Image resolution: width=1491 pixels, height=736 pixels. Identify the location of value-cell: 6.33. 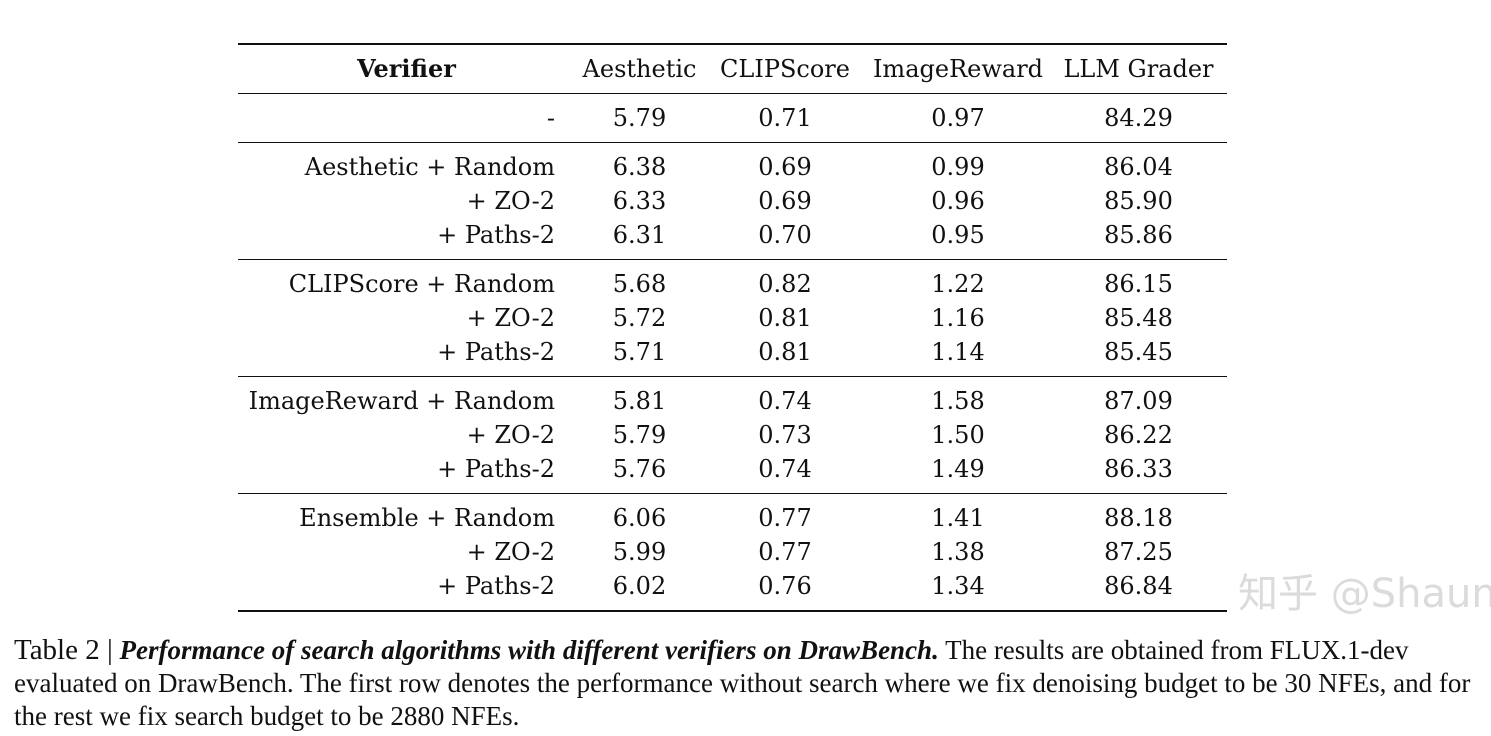
(639, 201).